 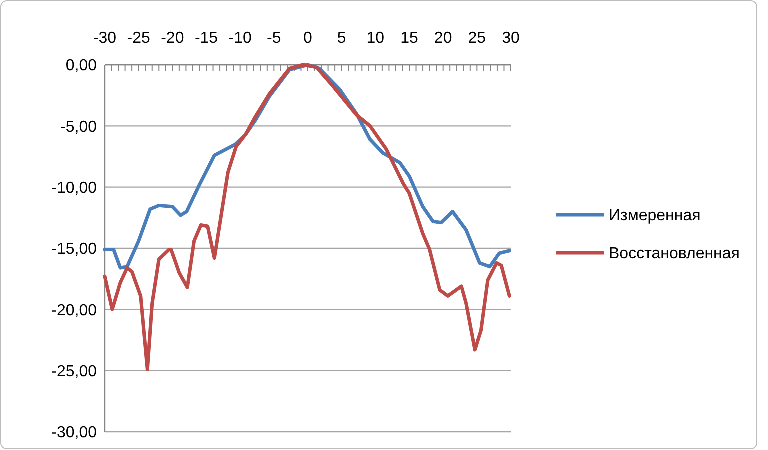 I want to click on y-tick-label: 0,00, so click(x=82, y=66).